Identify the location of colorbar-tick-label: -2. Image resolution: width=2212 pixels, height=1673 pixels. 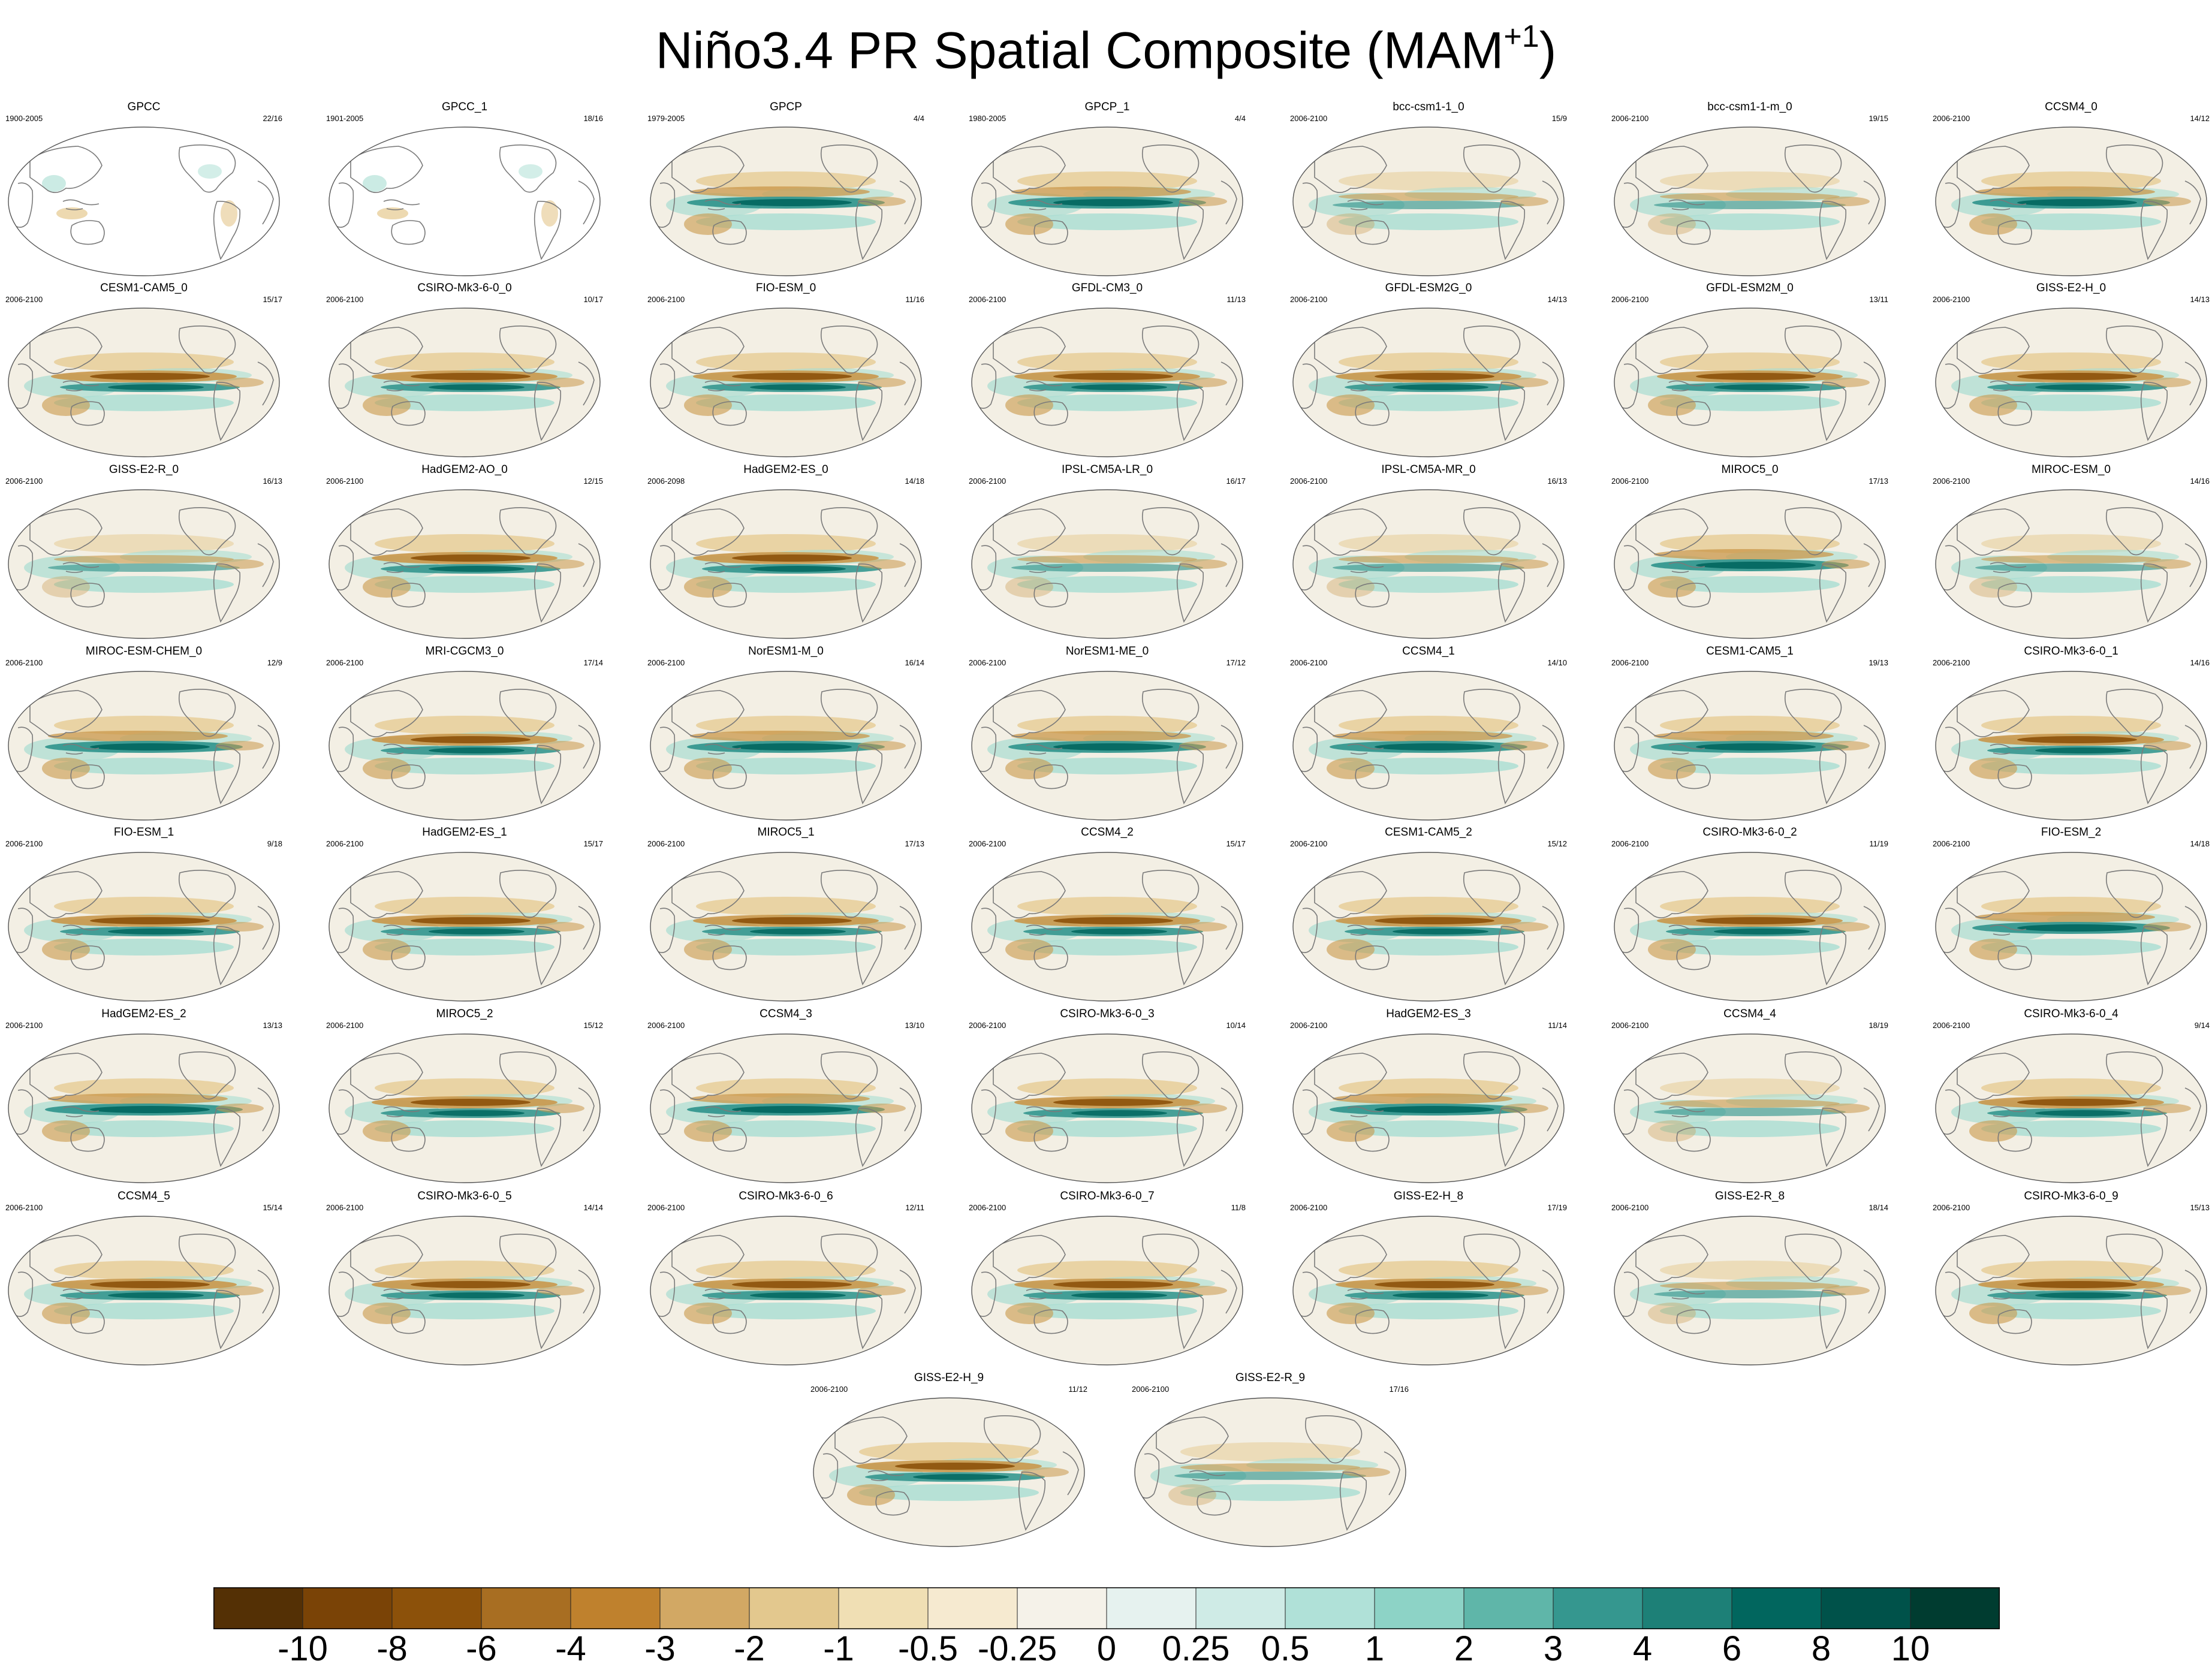
(749, 1648).